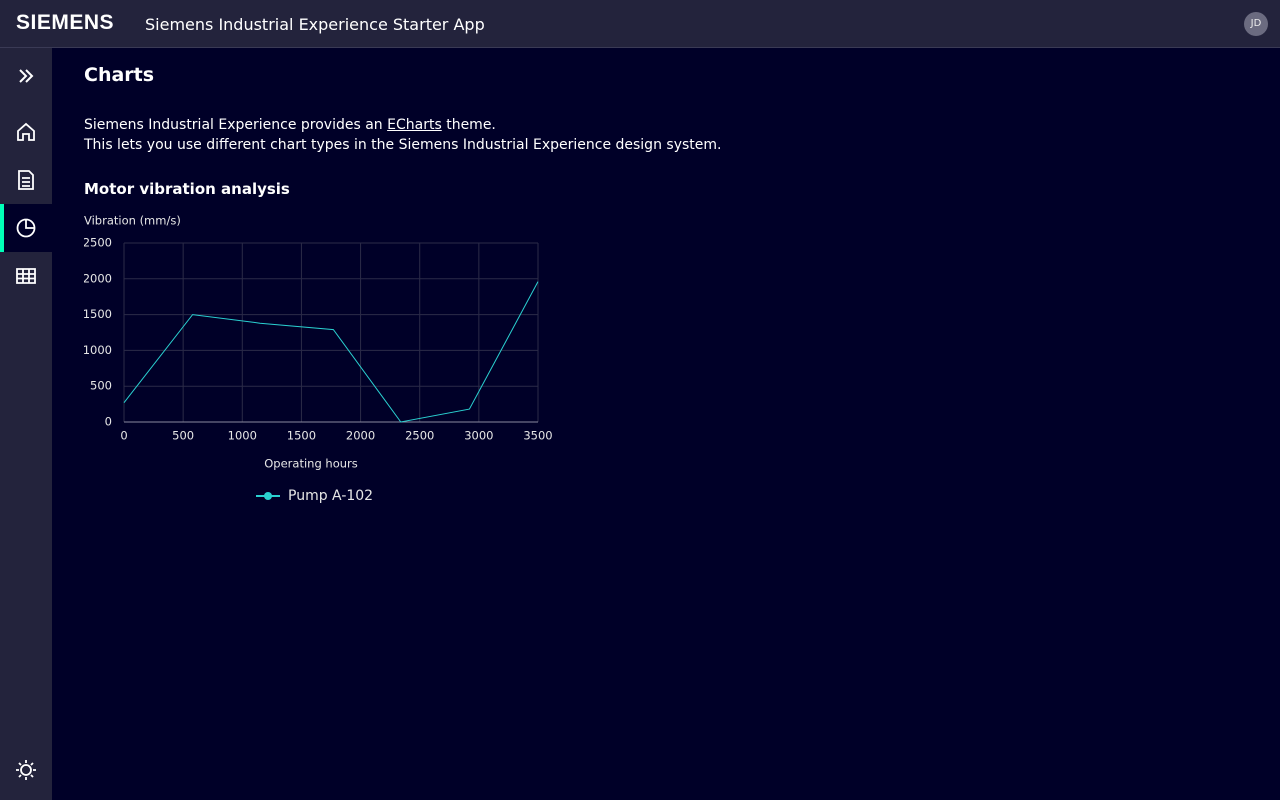  I want to click on legend-marker, so click(268, 496).